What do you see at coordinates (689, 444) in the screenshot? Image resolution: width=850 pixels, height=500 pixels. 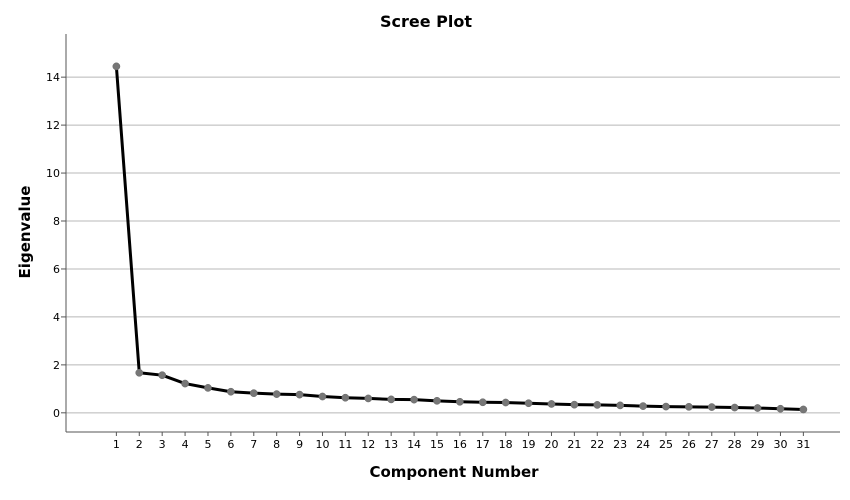 I see `x-tick-label: 26` at bounding box center [689, 444].